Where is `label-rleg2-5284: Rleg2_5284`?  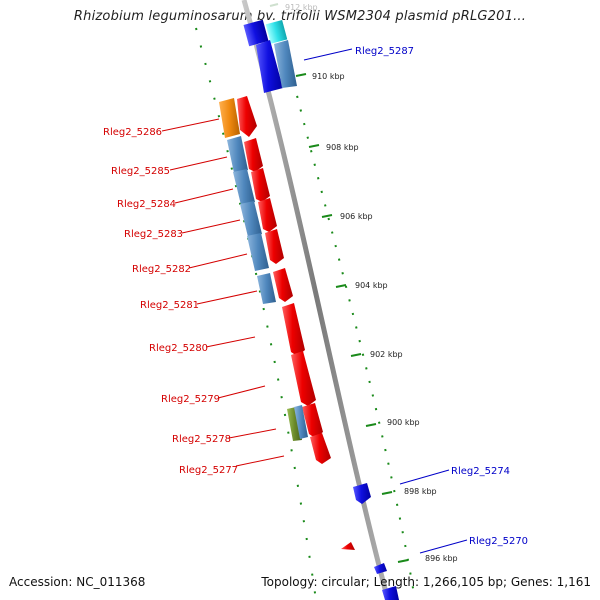 label-rleg2-5284: Rleg2_5284 is located at coordinates (146, 204).